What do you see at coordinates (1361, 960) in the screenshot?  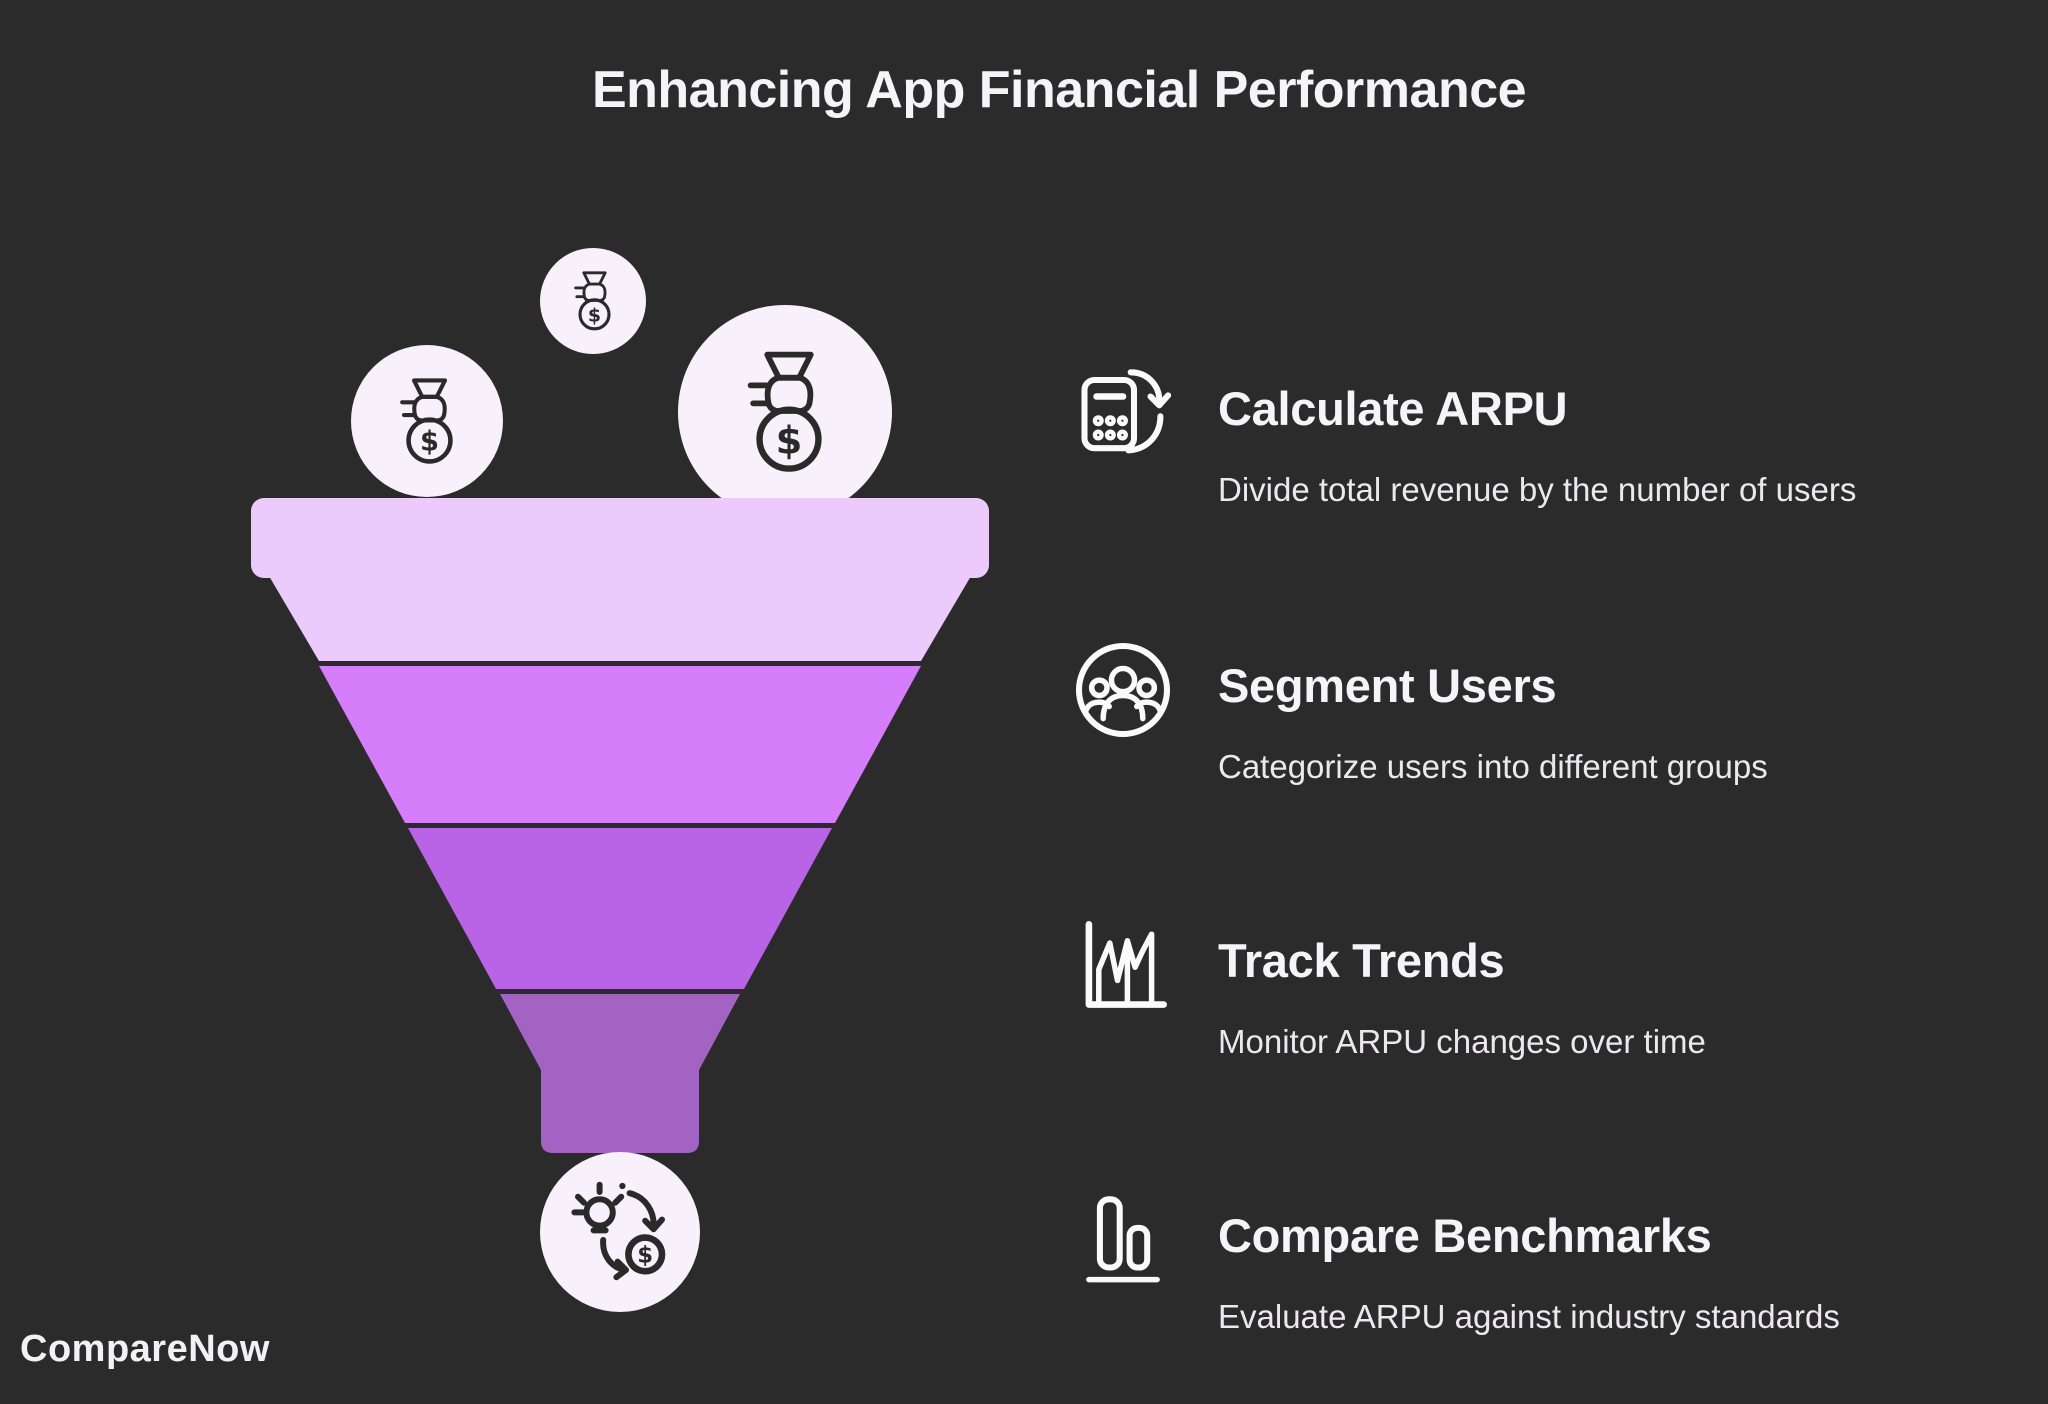 I see `step-title: Track Trends` at bounding box center [1361, 960].